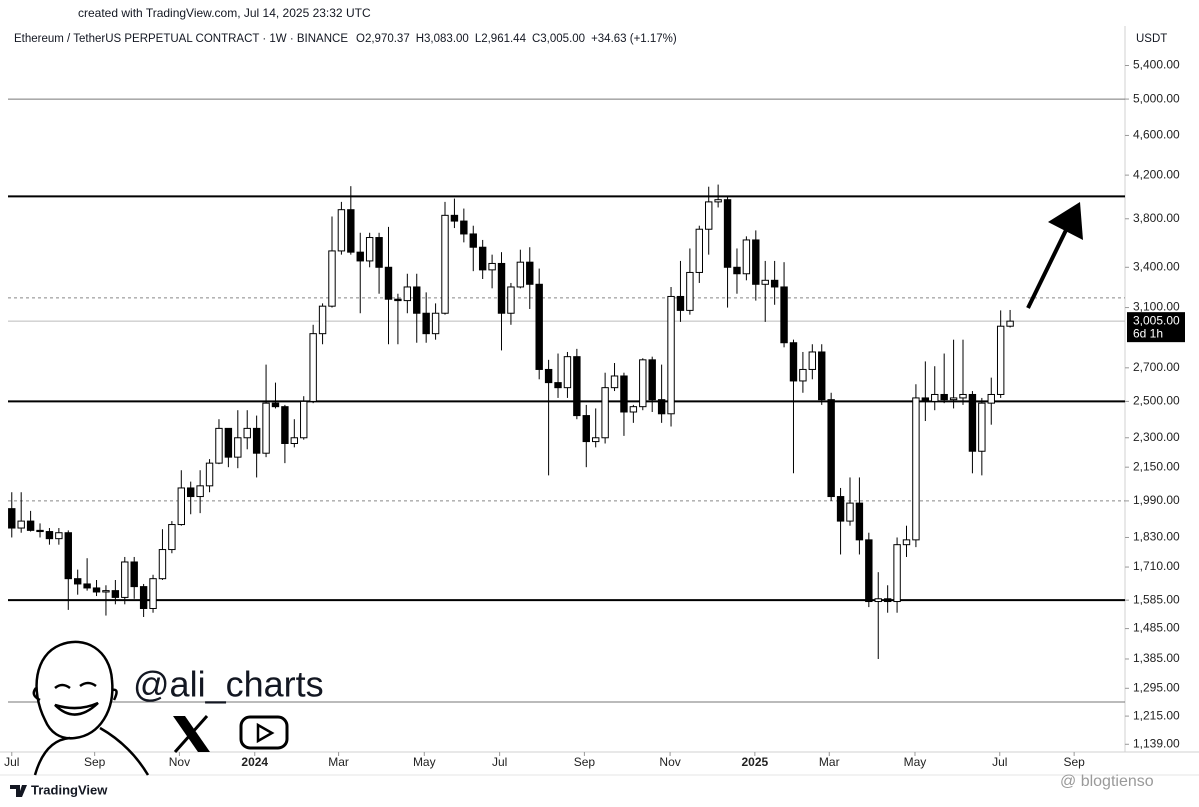 This screenshot has width=1199, height=807. Describe the element at coordinates (1156, 401) in the screenshot. I see `y-tick-label: 2,500.00` at that location.